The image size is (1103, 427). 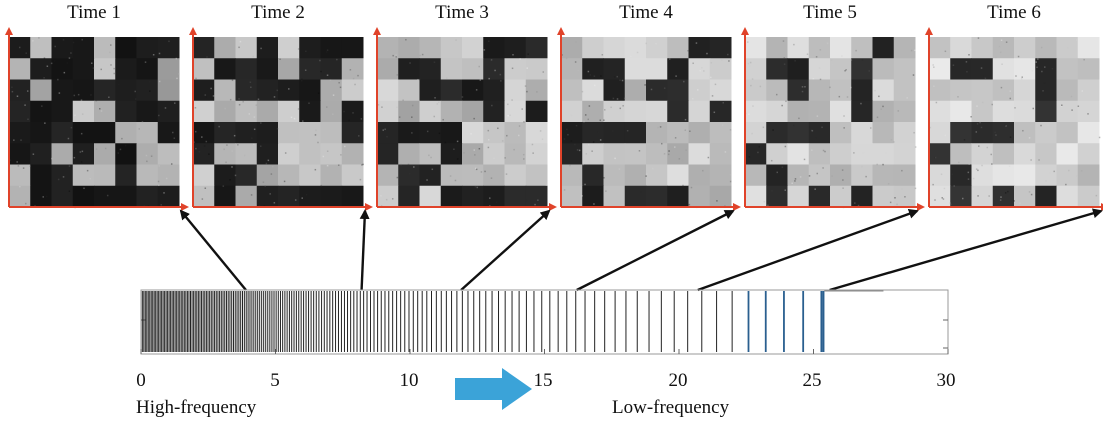 I want to click on axis-tick-20: 20, so click(x=678, y=380).